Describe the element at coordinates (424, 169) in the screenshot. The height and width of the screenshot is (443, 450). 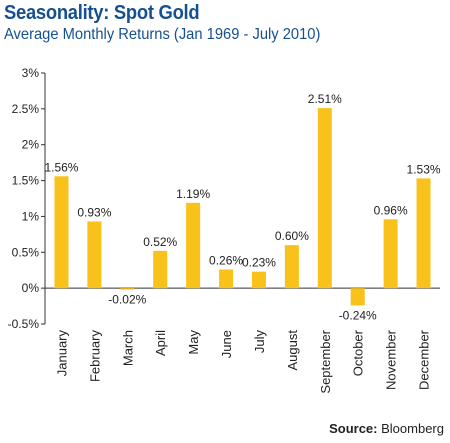
I see `data-label: 1.53%` at that location.